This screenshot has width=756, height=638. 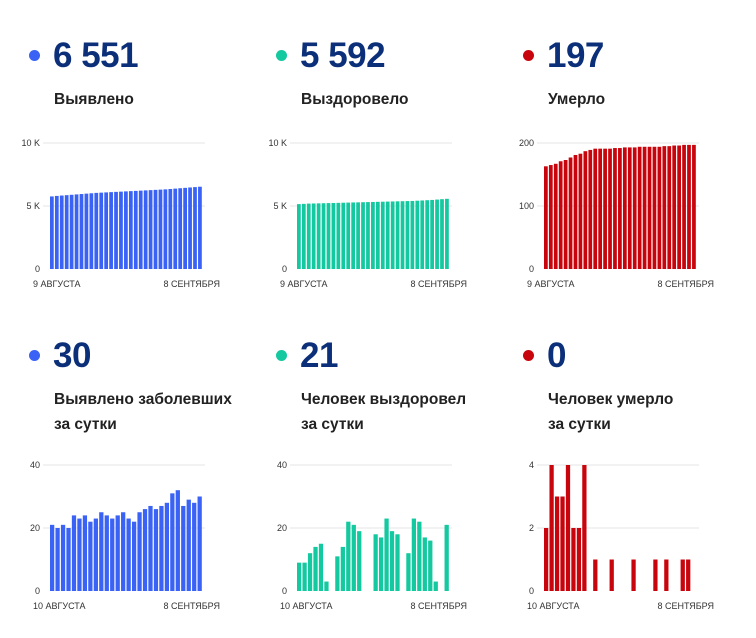 I want to click on y-tick-label: 20, so click(x=282, y=528).